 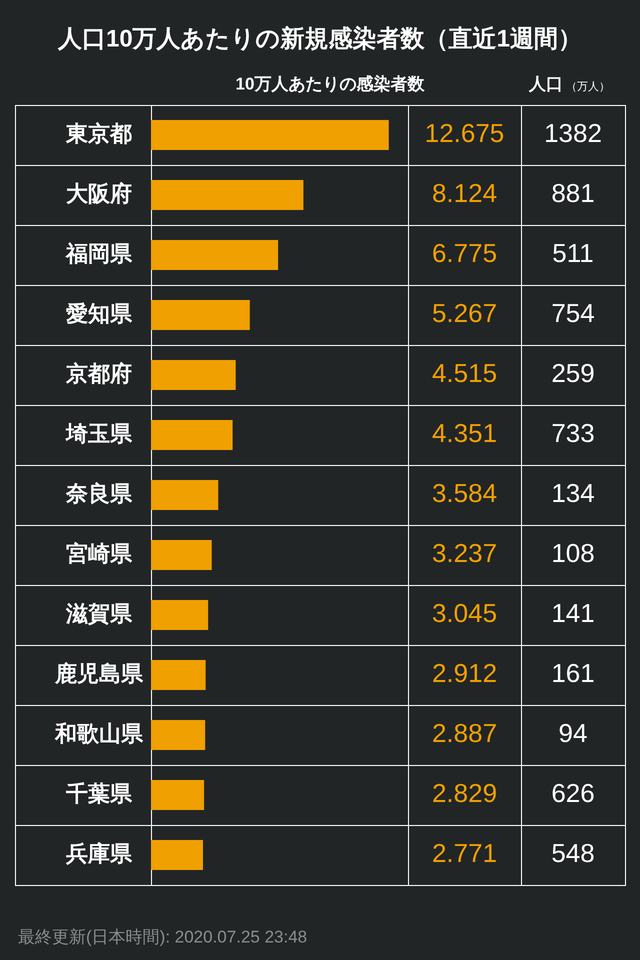 I want to click on text: 511, so click(x=573, y=253).